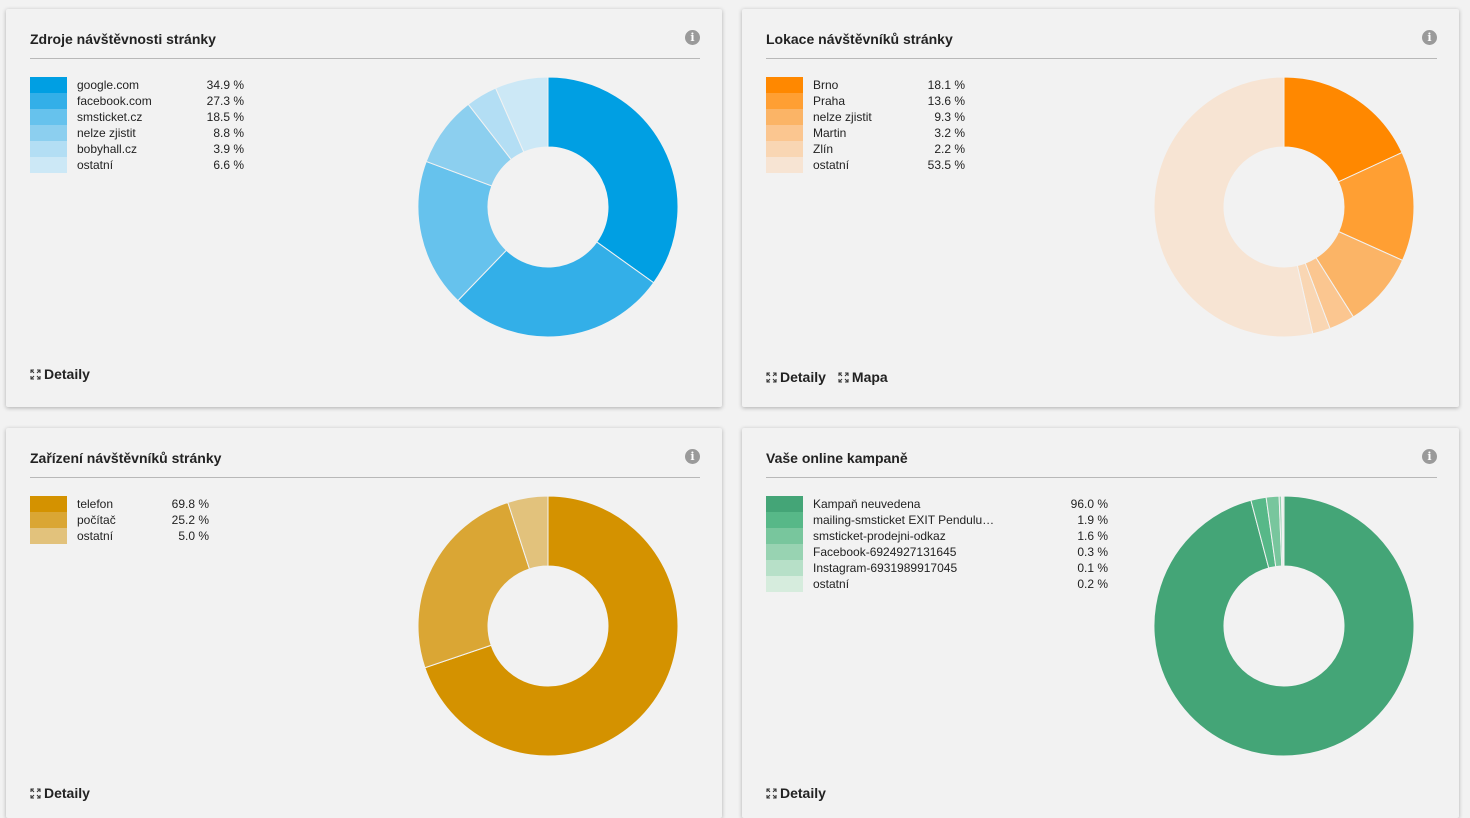  Describe the element at coordinates (114, 101) in the screenshot. I see `legend-label: facebook.com` at that location.